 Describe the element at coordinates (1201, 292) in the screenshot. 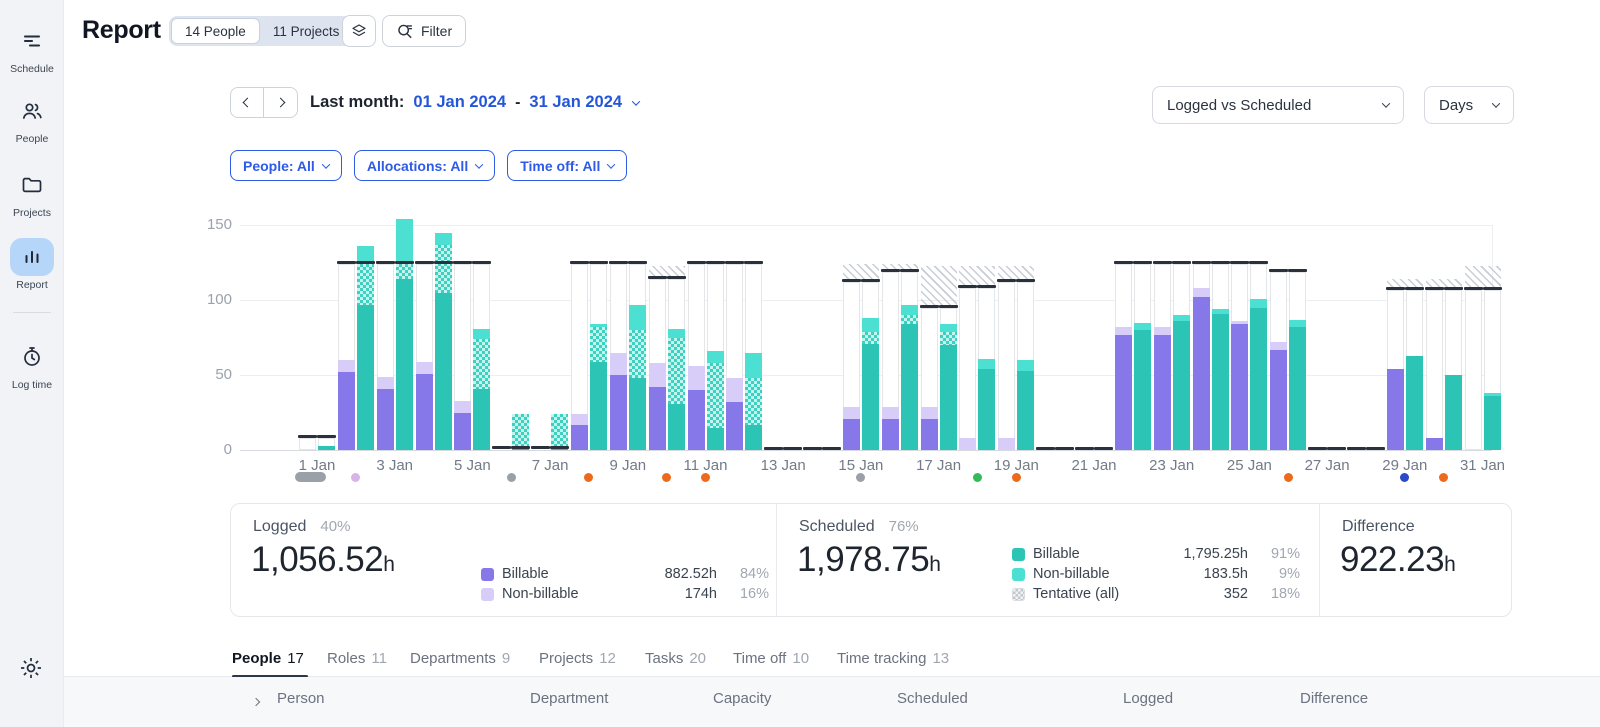

I see `day-24-logged-nonbillable` at that location.